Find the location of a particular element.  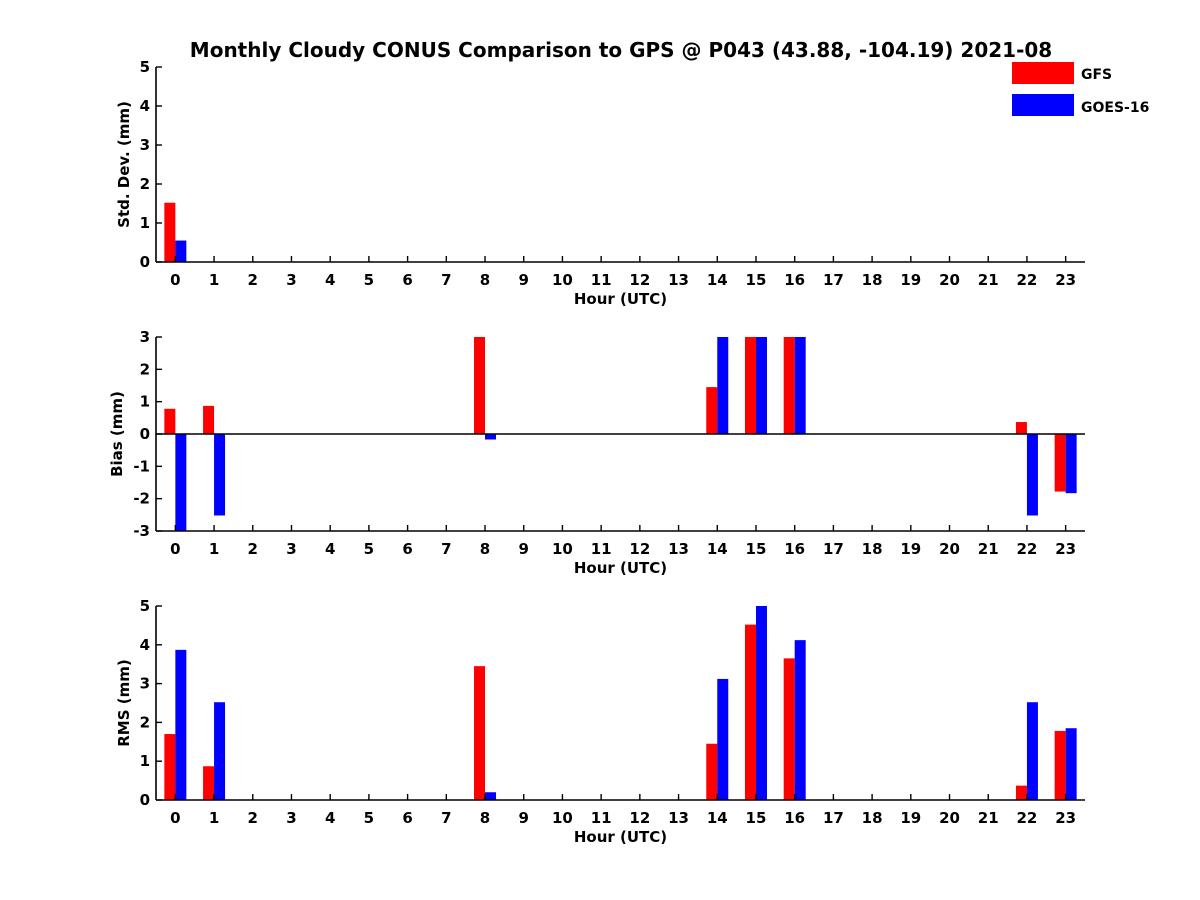

y-tick-label: 0 is located at coordinates (145, 800).